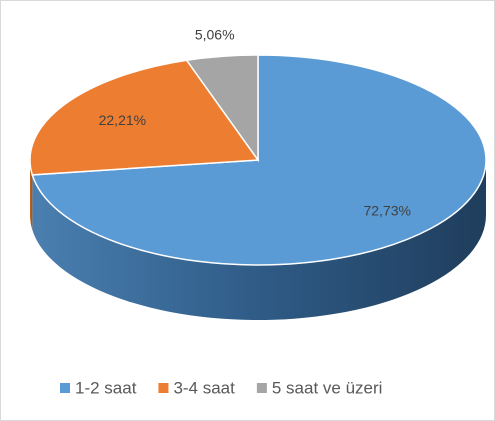 The image size is (495, 421). What do you see at coordinates (327, 387) in the screenshot?
I see `legend-label: 5 saat ve üzeri` at bounding box center [327, 387].